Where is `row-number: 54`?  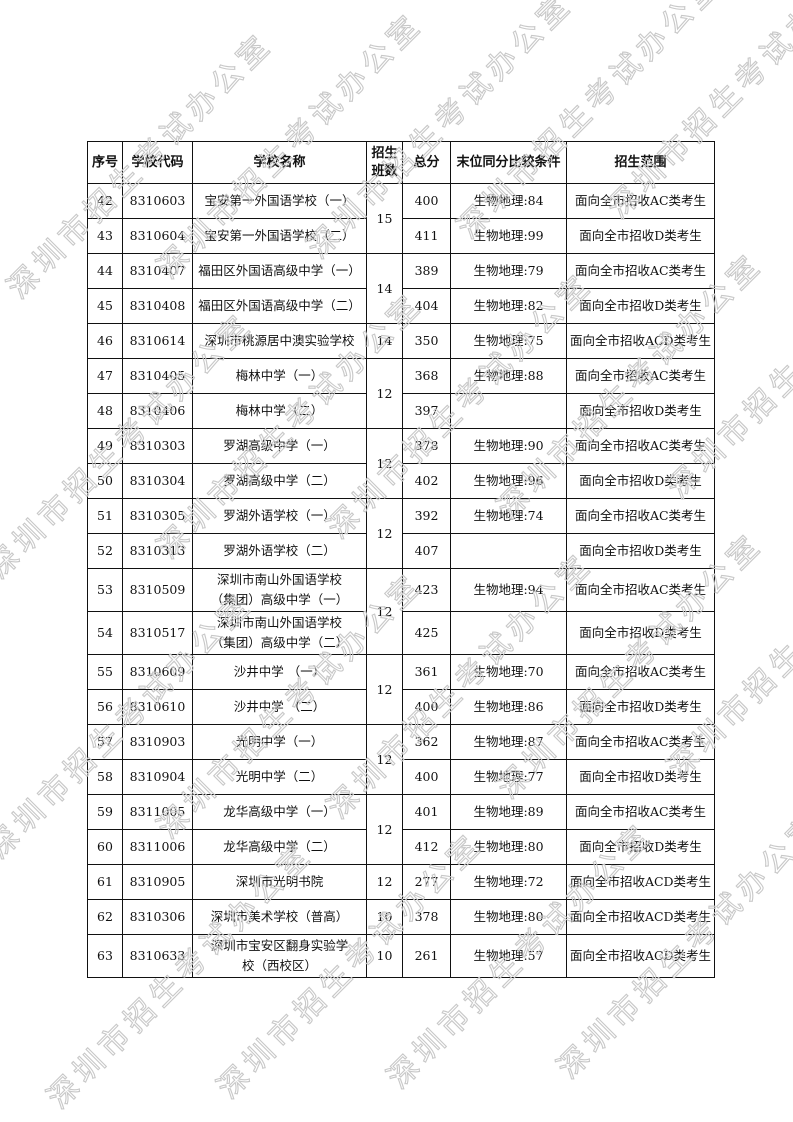
row-number: 54 is located at coordinates (105, 633).